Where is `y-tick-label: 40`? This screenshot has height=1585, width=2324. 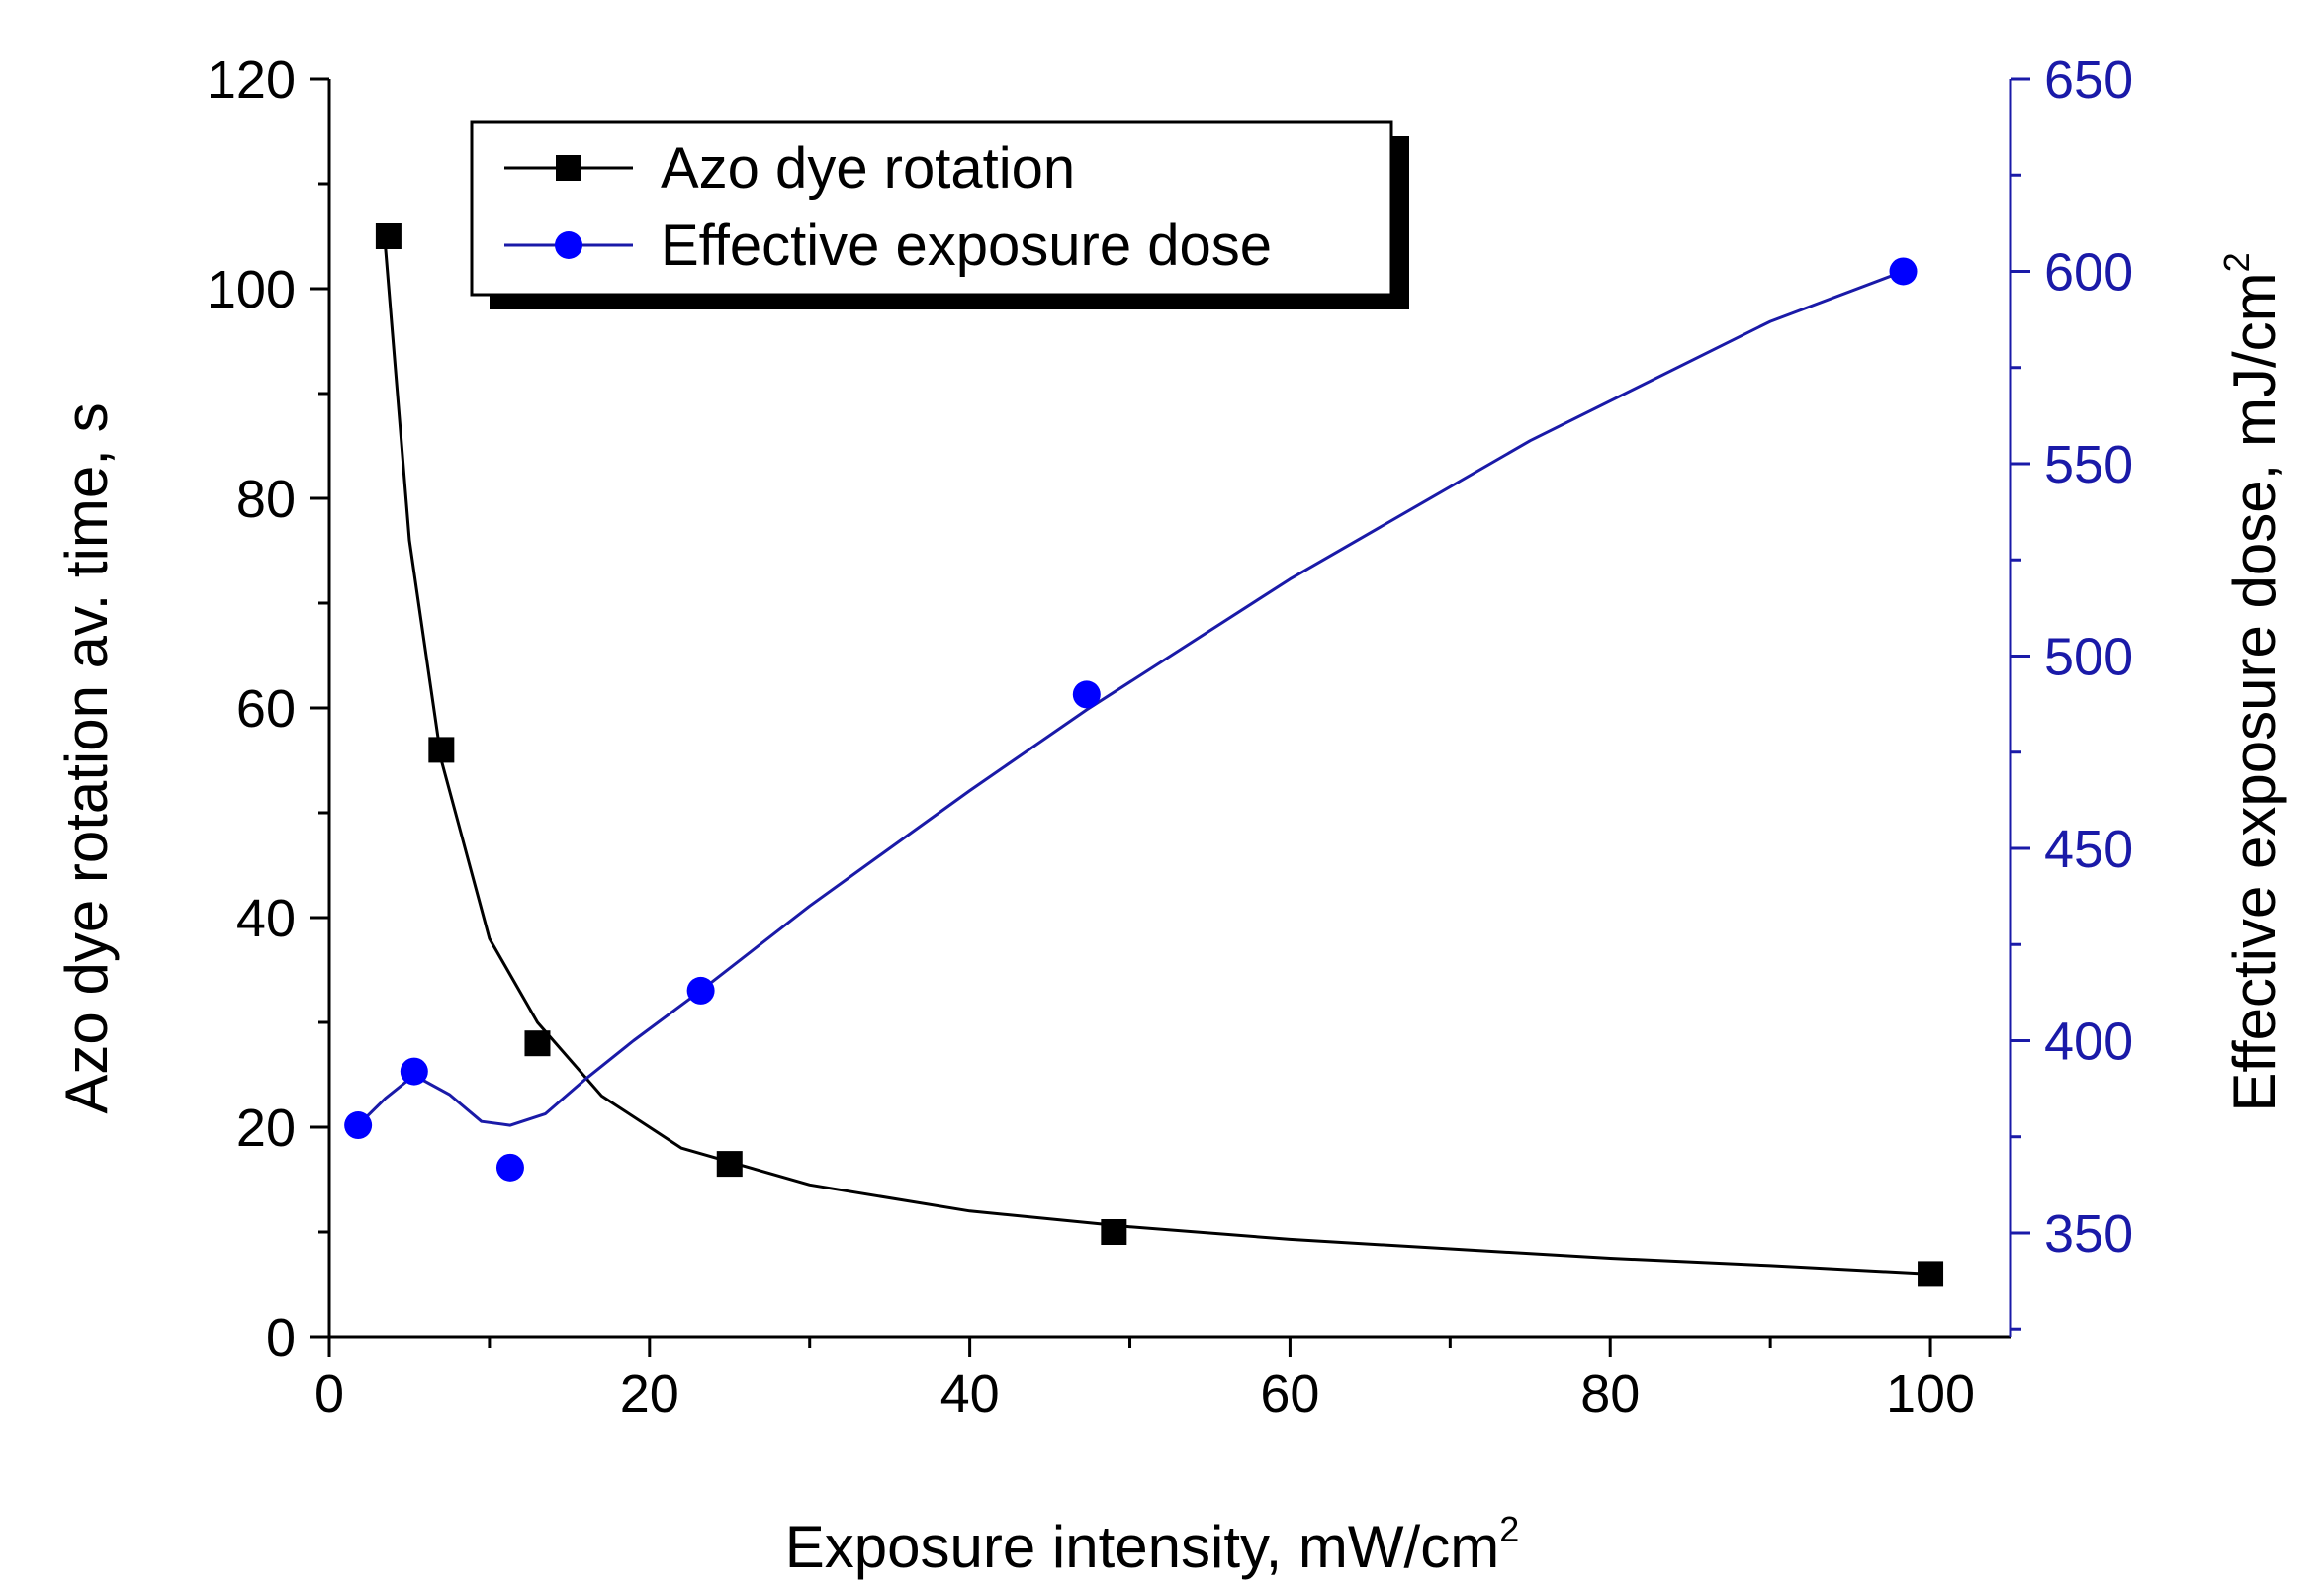
y-tick-label: 40 is located at coordinates (266, 918).